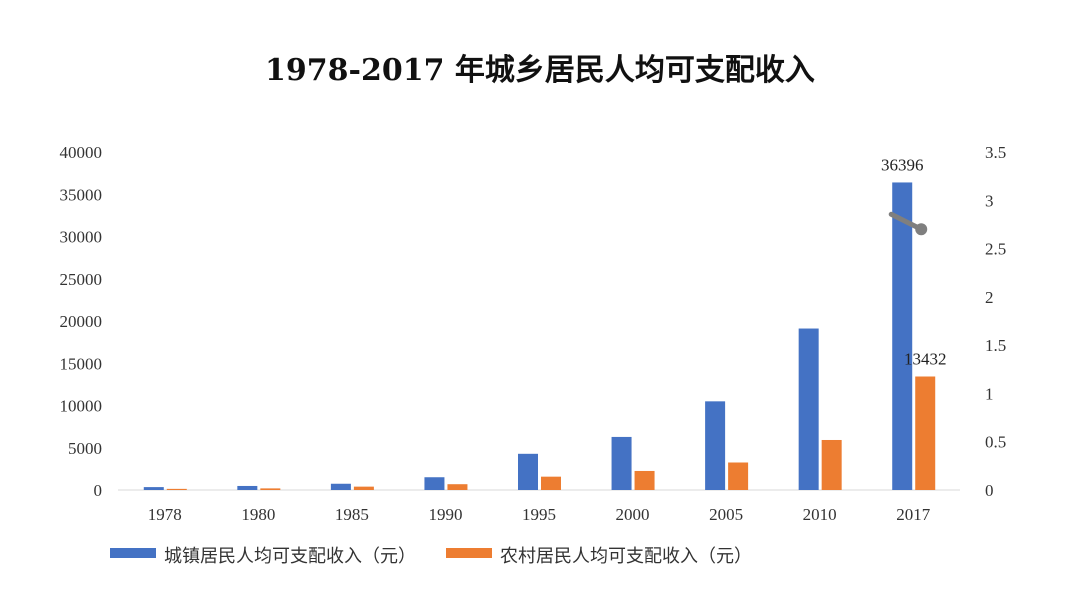 This screenshot has width=1080, height=602. What do you see at coordinates (98, 490) in the screenshot?
I see `y-left-tick-label: 0` at bounding box center [98, 490].